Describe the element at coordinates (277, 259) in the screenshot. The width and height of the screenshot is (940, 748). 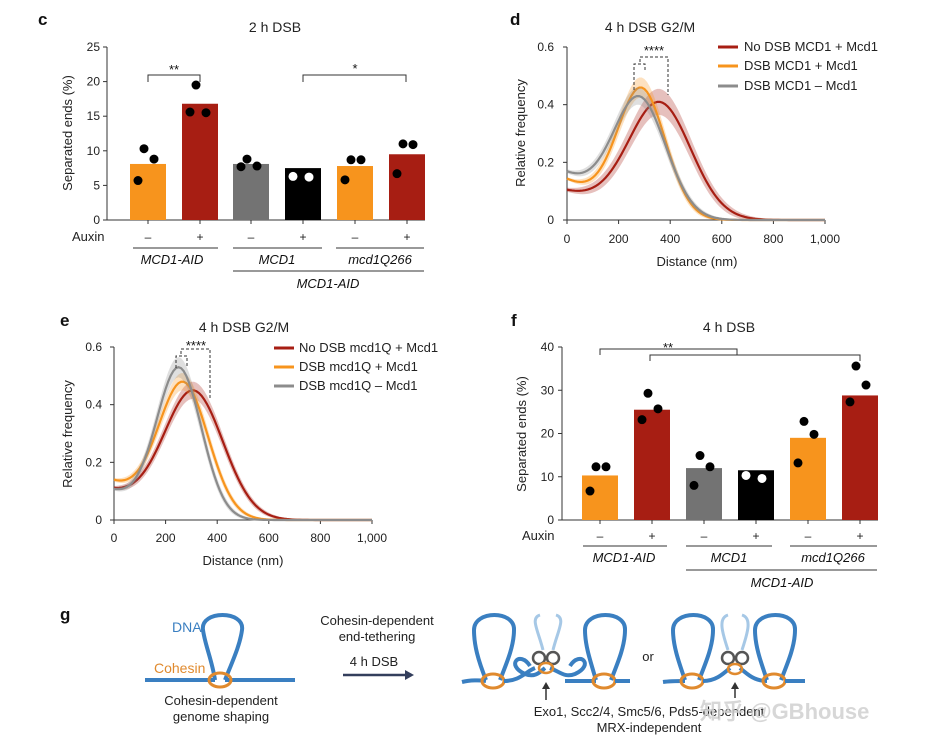
I see `panel-c-group-label: MCD1` at that location.